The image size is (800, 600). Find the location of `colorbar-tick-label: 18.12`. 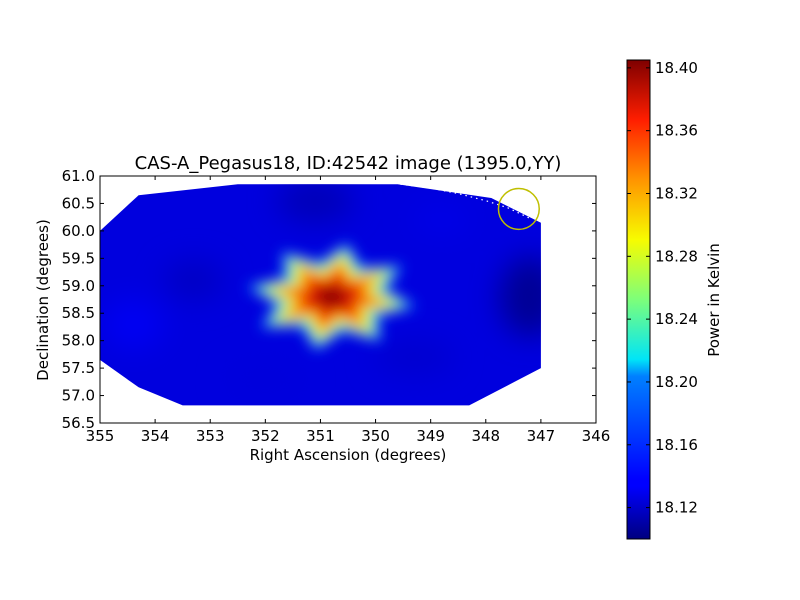

colorbar-tick-label: 18.12 is located at coordinates (676, 508).